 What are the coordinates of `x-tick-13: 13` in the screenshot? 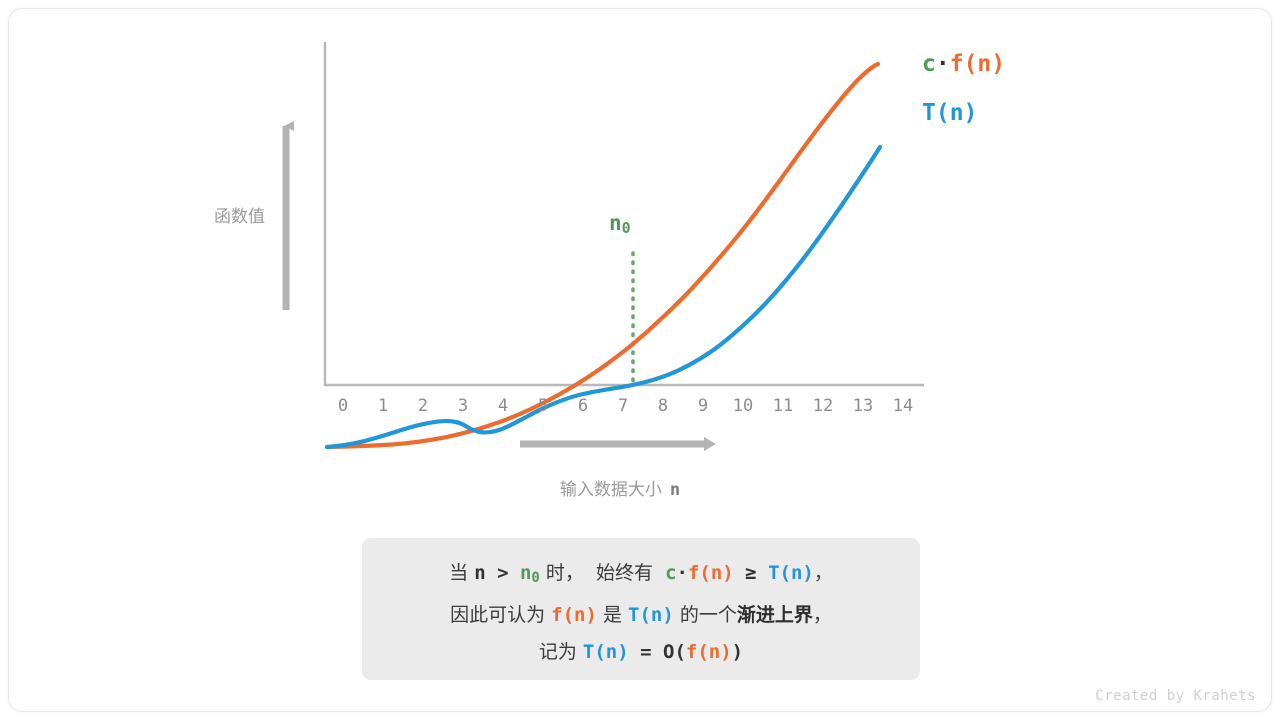 It's located at (863, 406).